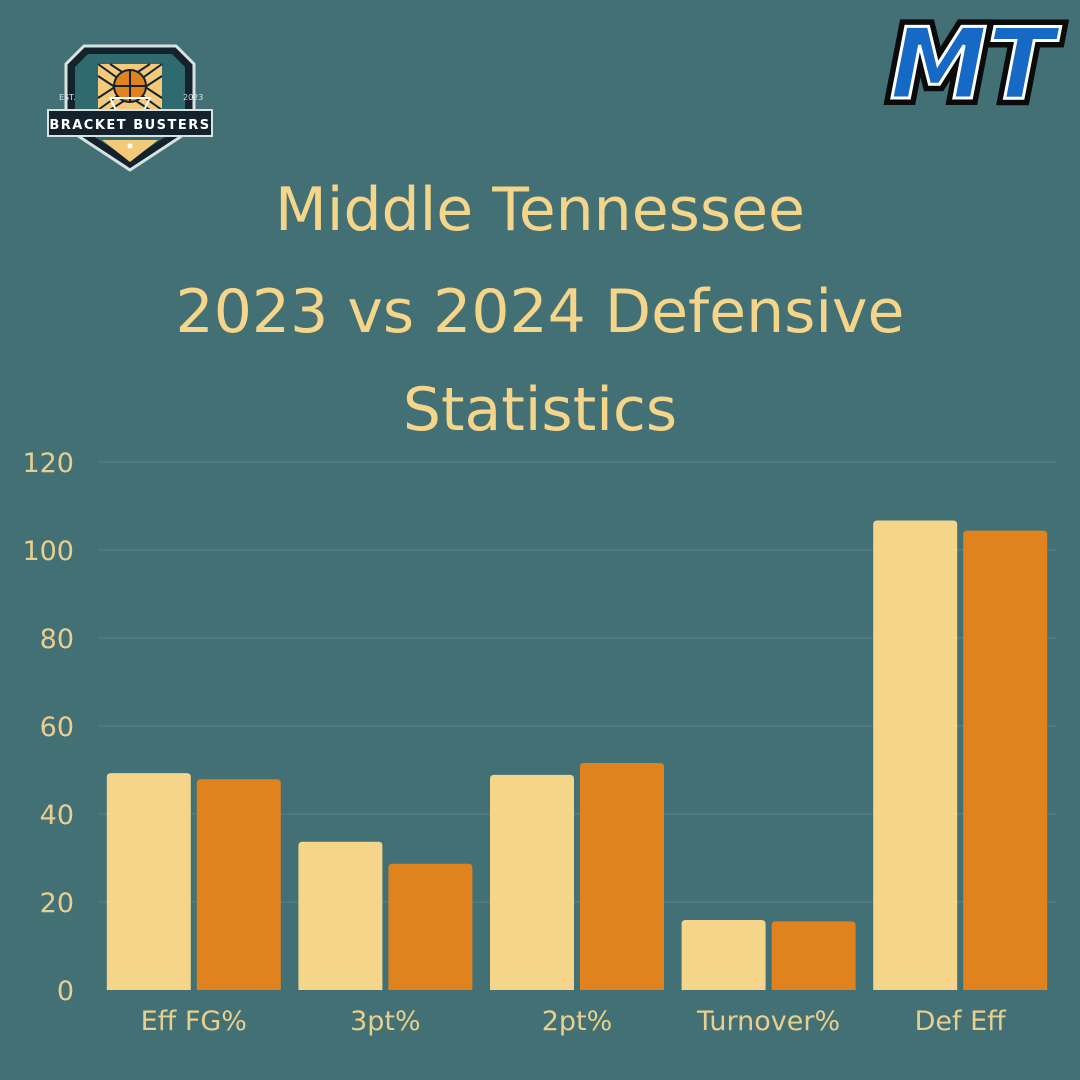 The width and height of the screenshot is (1080, 1080). Describe the element at coordinates (540, 410) in the screenshot. I see `chart-title-line-3: Statistics` at that location.